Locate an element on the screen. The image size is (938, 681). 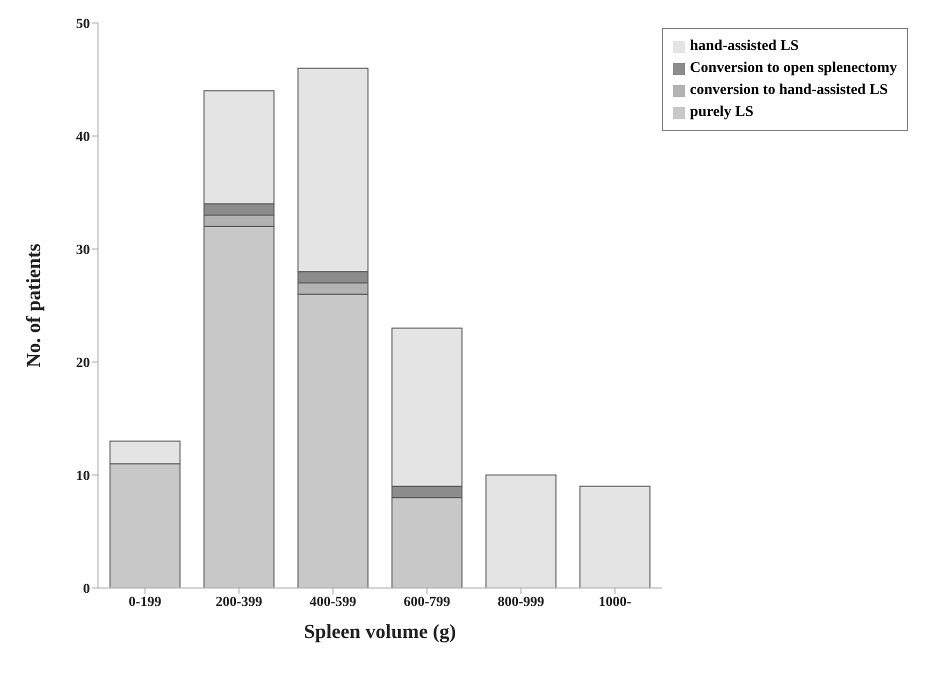
x-tick-label: 400-599 is located at coordinates (333, 602).